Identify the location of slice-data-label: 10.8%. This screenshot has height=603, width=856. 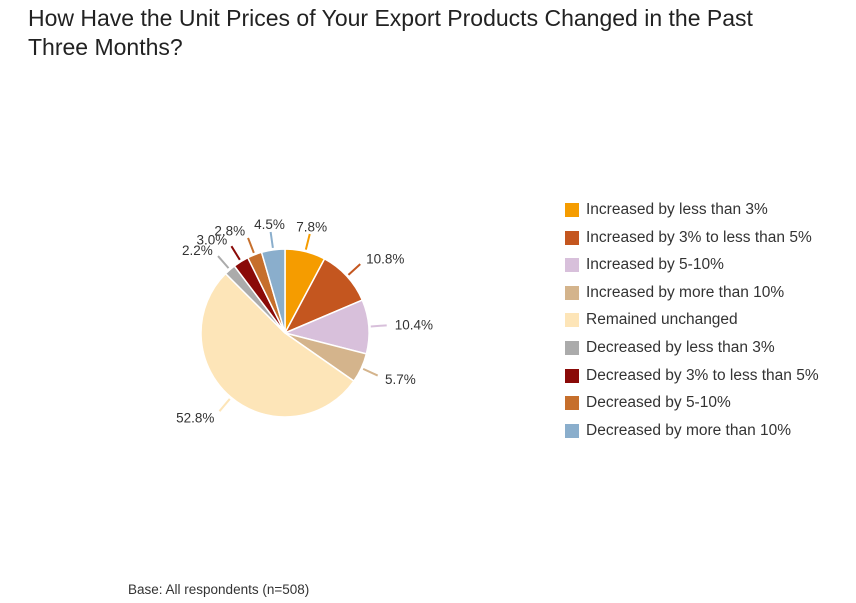
(385, 259).